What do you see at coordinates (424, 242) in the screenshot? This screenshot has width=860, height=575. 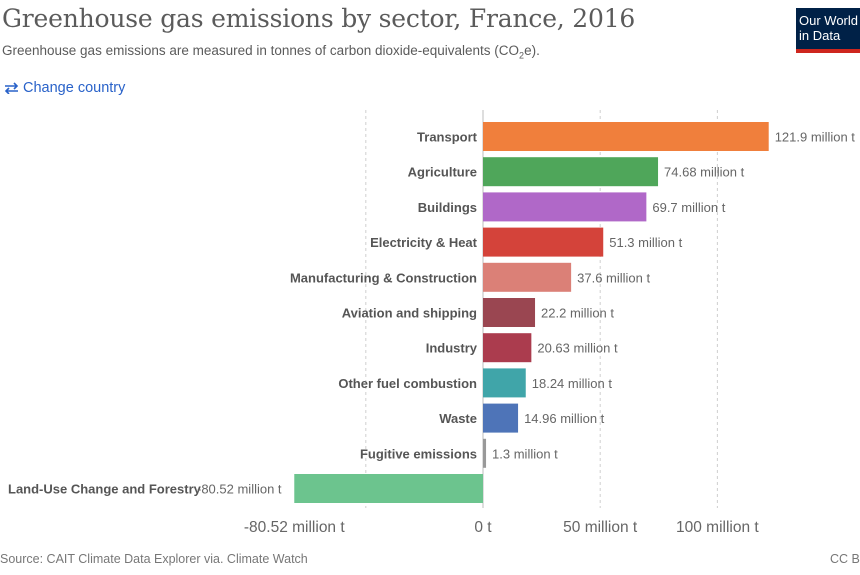 I see `category-label: Electricity & Heat` at bounding box center [424, 242].